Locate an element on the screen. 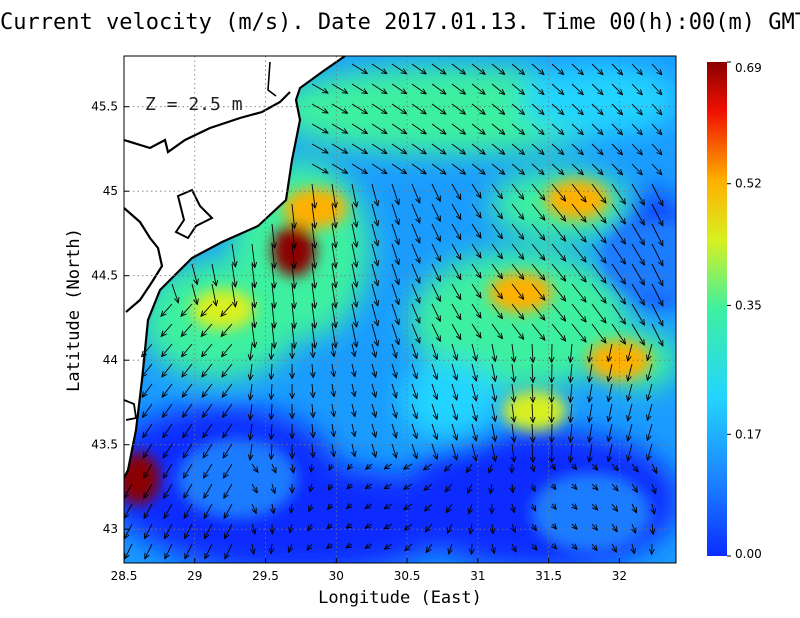 This screenshot has width=800, height=618. border-line is located at coordinates (207, 122).